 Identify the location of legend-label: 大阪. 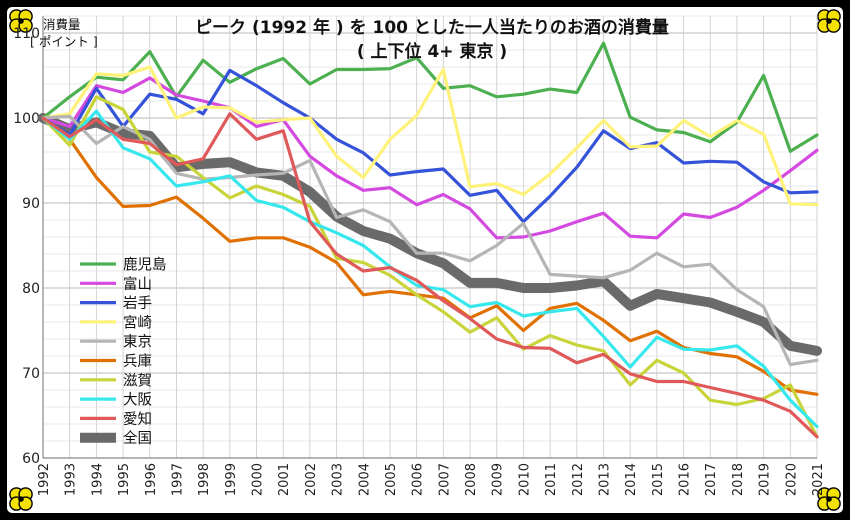
(137, 400).